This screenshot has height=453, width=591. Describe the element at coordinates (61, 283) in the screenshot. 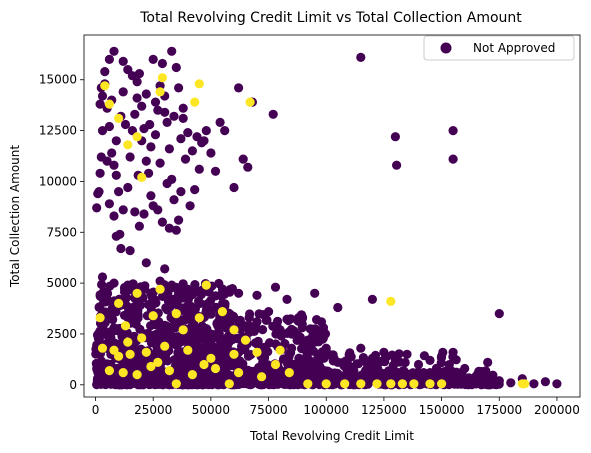

I see `y-tick-label: 5000` at that location.